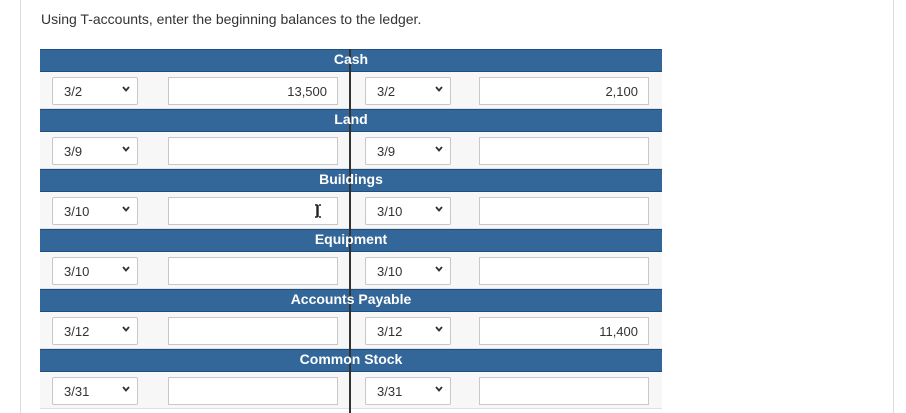 This screenshot has height=413, width=906. What do you see at coordinates (408, 151) in the screenshot?
I see `credit-date-select: 3/9` at bounding box center [408, 151].